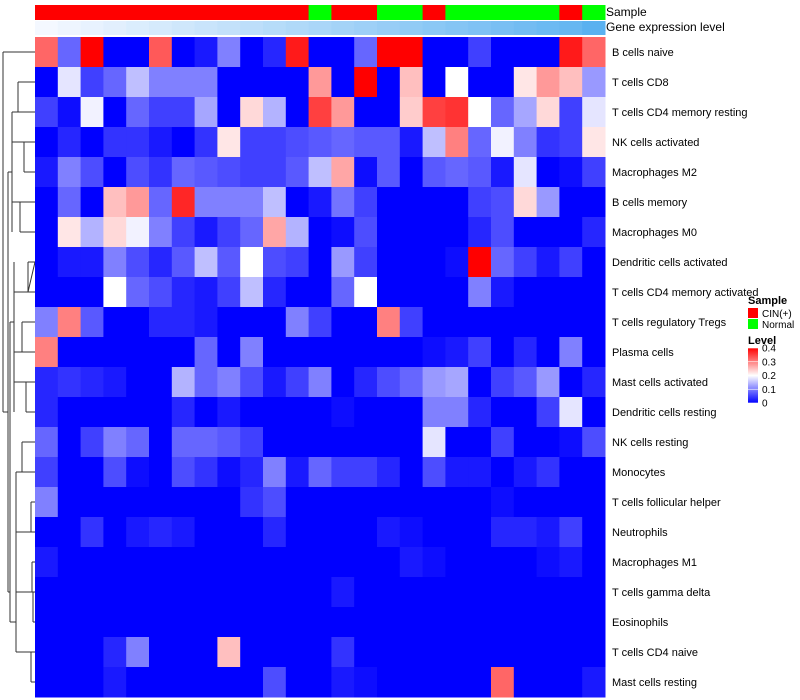 This screenshot has height=700, width=800. What do you see at coordinates (769, 390) in the screenshot?
I see `level-tick-label: 0.1` at bounding box center [769, 390].